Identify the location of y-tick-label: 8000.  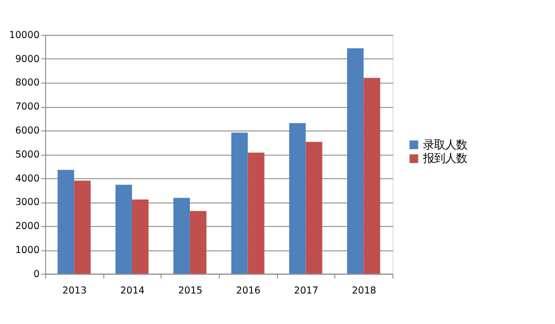
(27, 83).